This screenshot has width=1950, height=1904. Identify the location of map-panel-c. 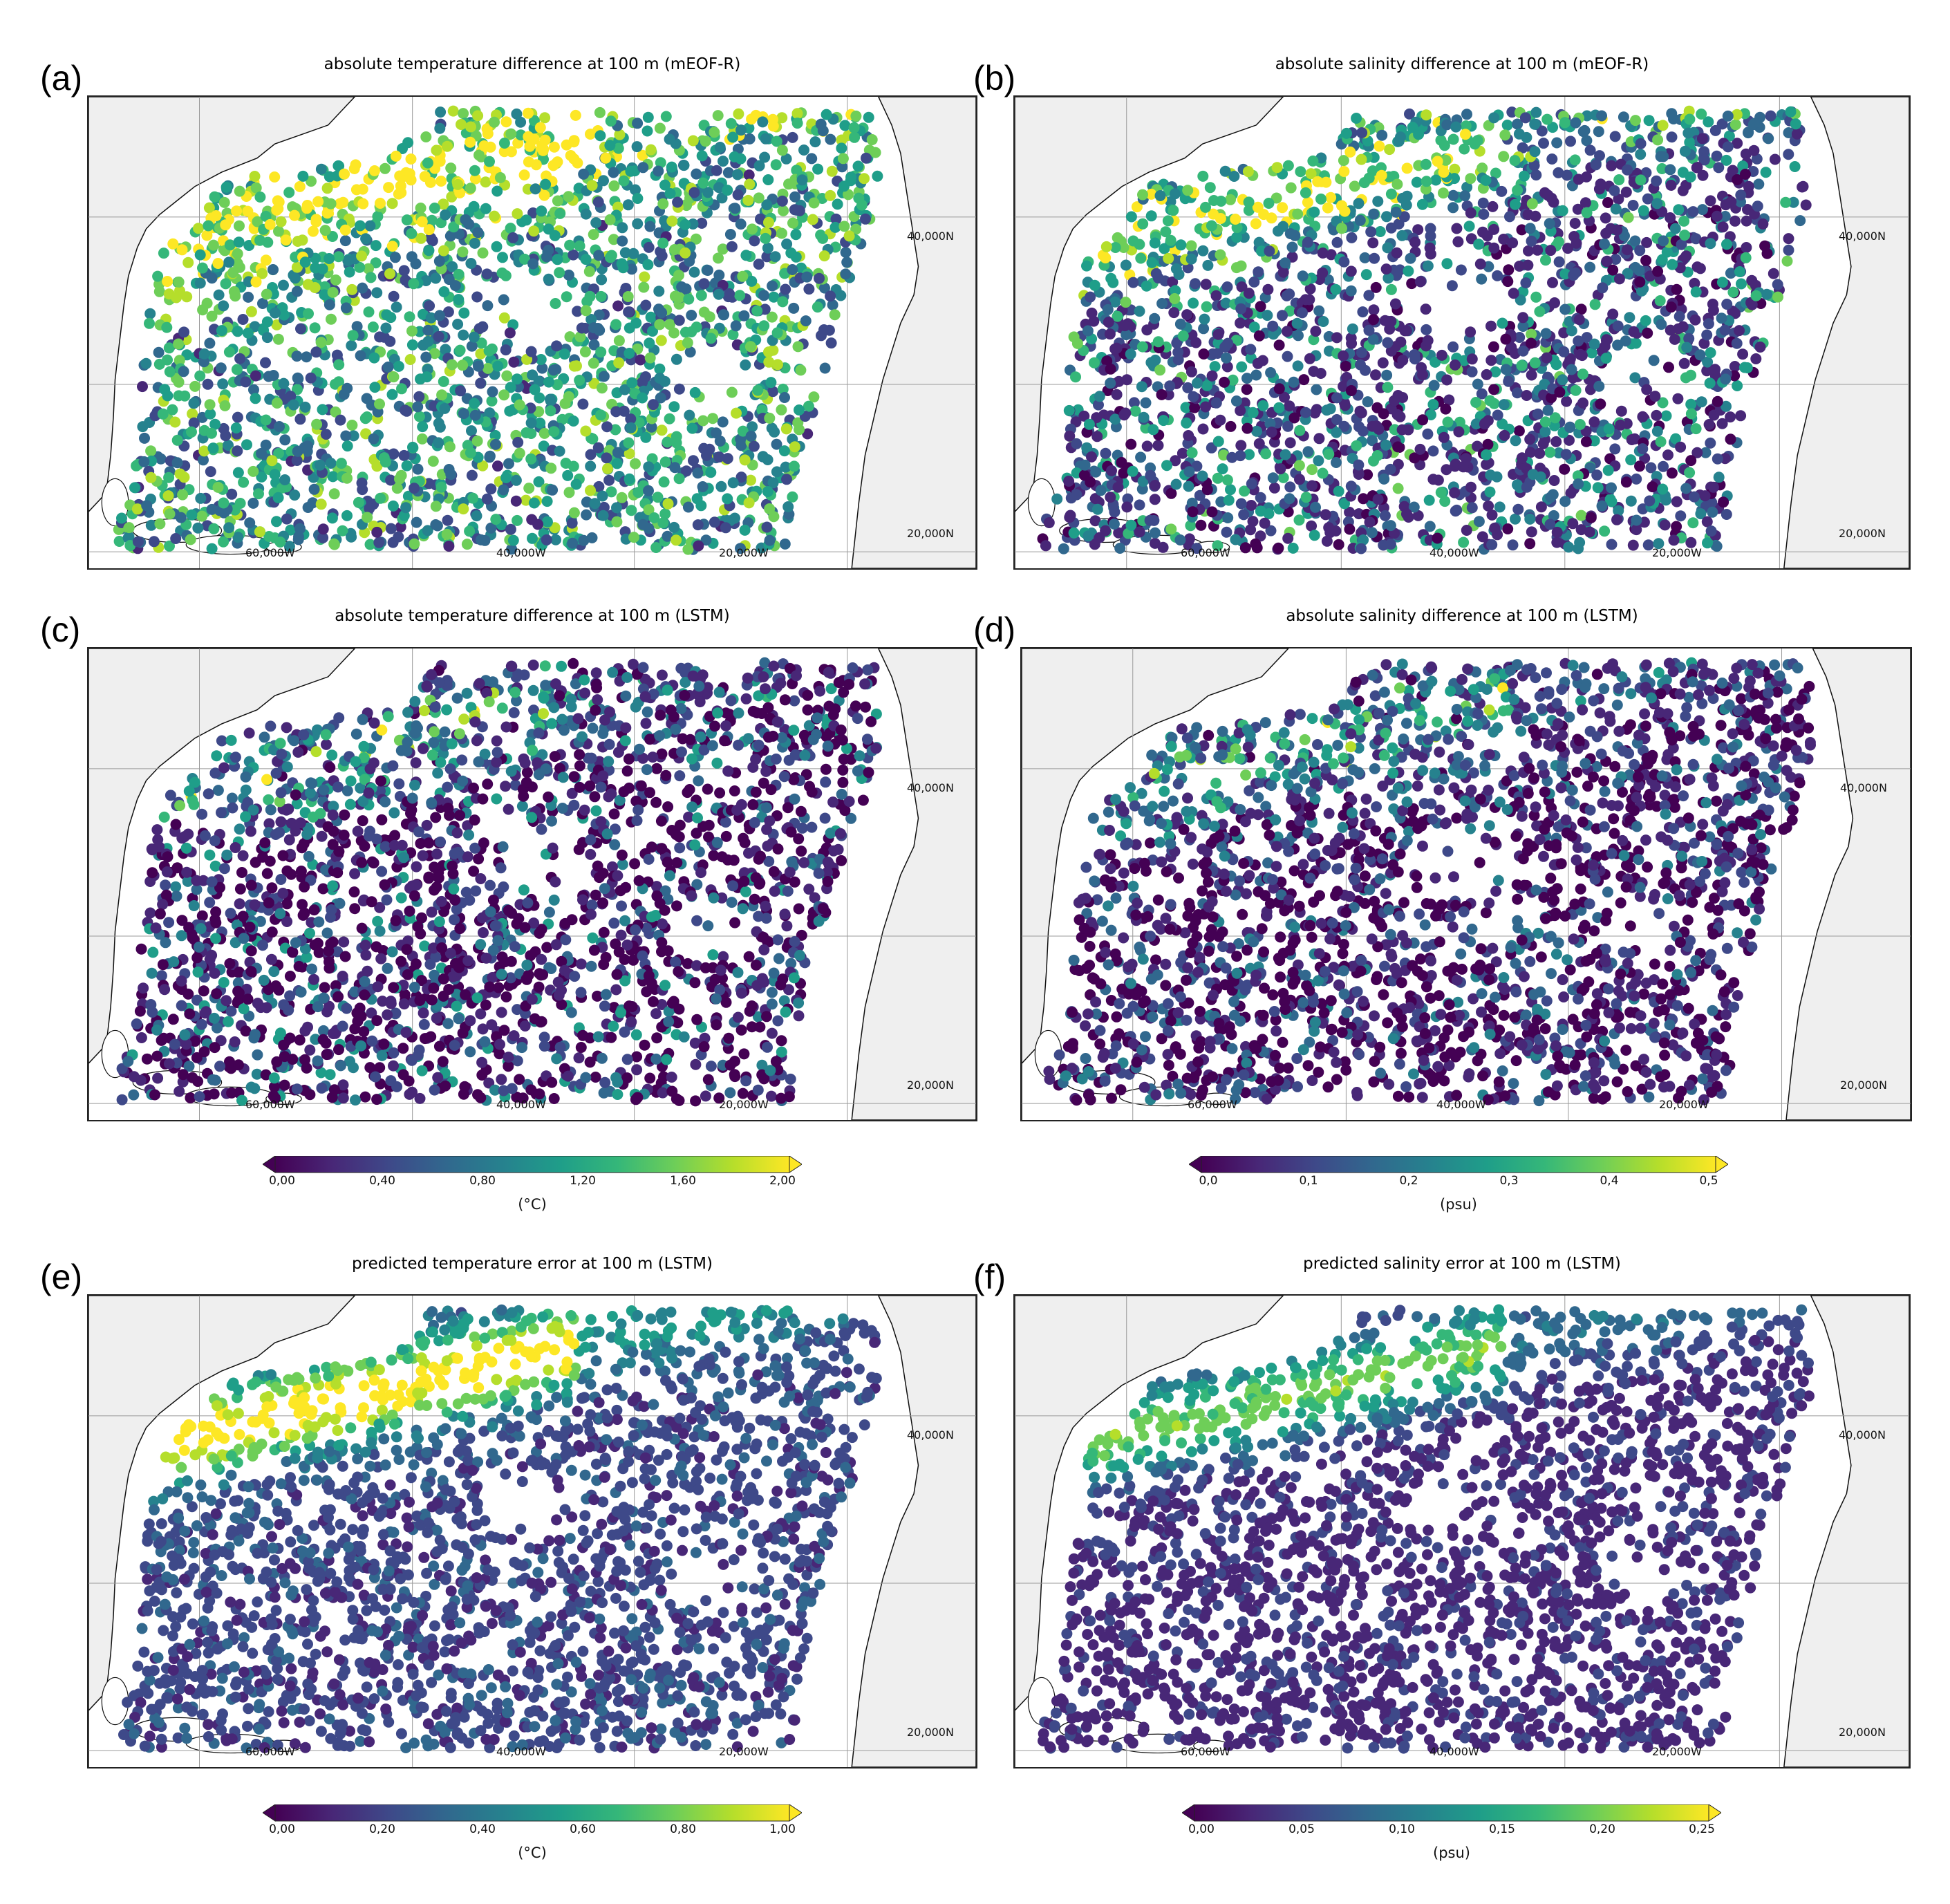
(532, 884).